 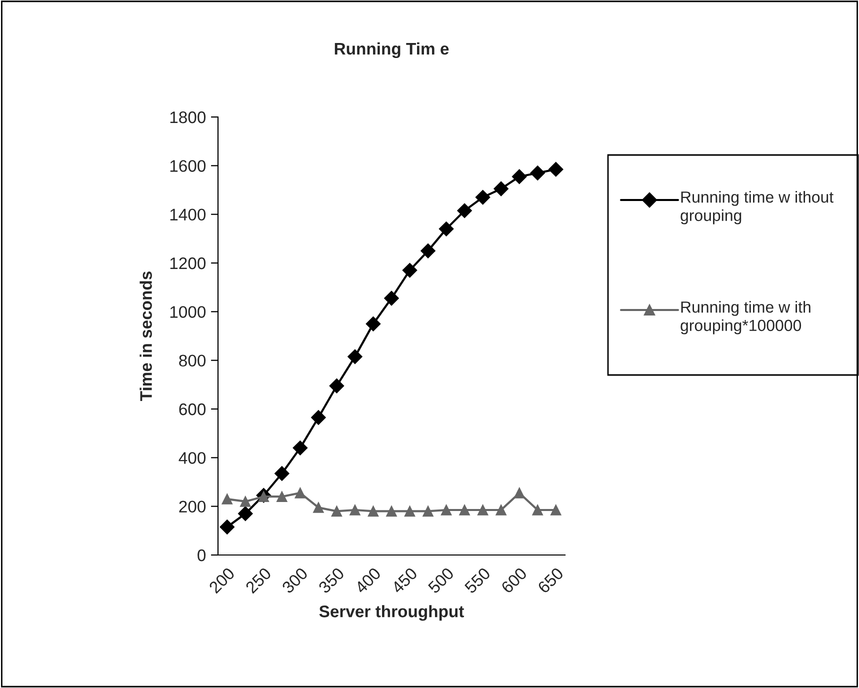 What do you see at coordinates (188, 312) in the screenshot?
I see `y-tick-label: 1000` at bounding box center [188, 312].